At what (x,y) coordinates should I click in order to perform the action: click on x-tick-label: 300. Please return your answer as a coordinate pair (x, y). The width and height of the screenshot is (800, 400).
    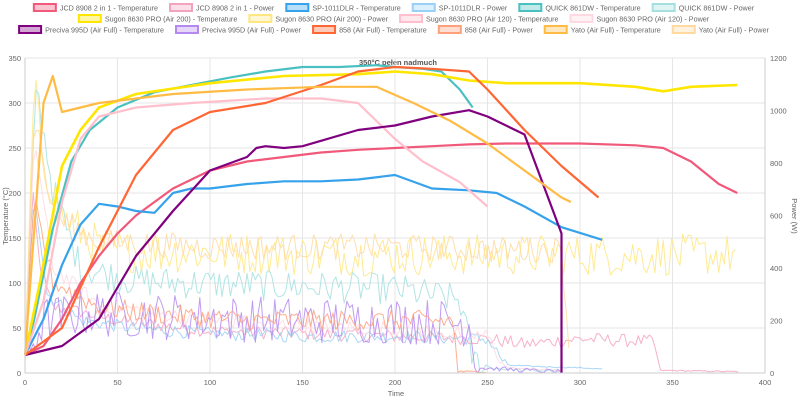
    Looking at the image, I should click on (580, 382).